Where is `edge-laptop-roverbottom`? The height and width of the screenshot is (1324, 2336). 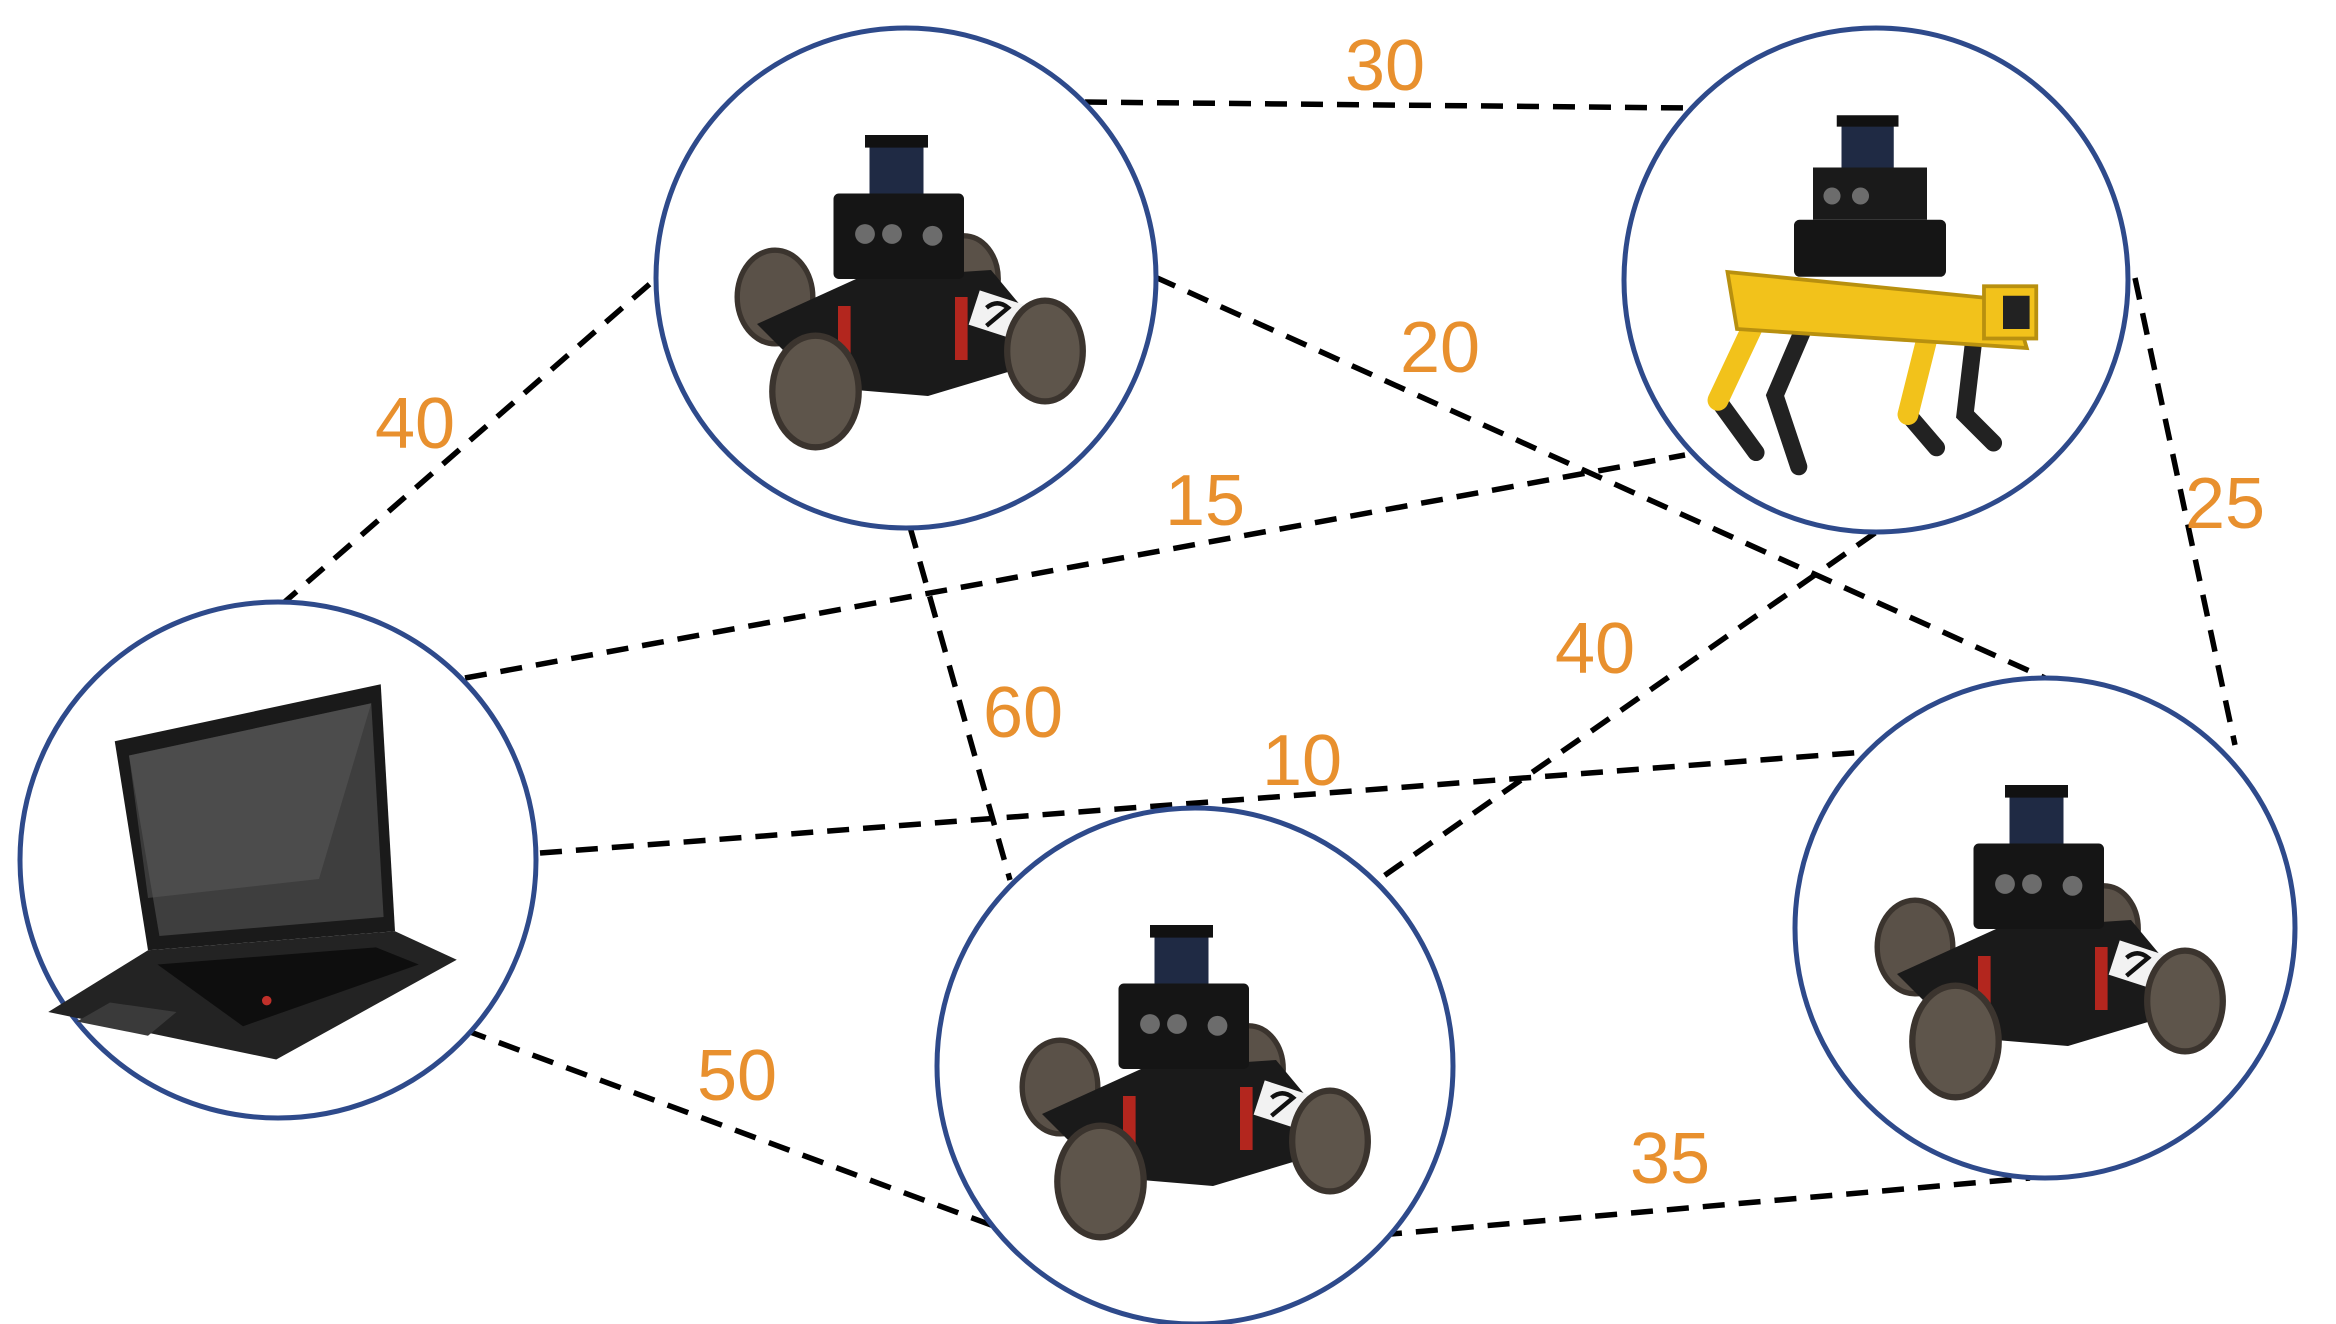
edge-laptop-roverbottom is located at coordinates (737, 1131).